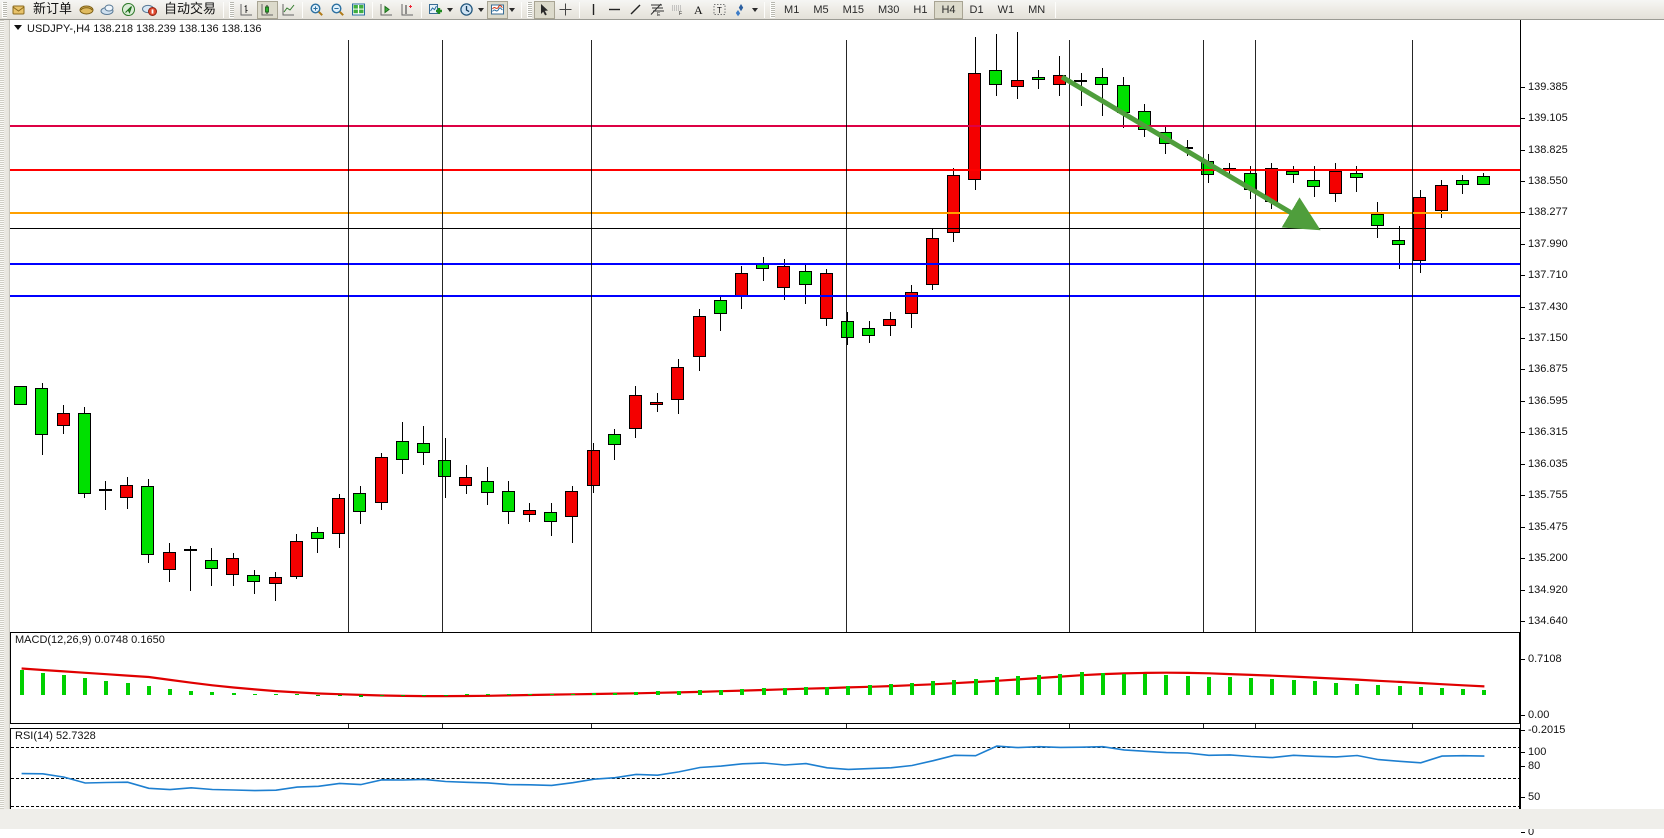  Describe the element at coordinates (1592, 424) in the screenshot. I see `price-scale` at that location.